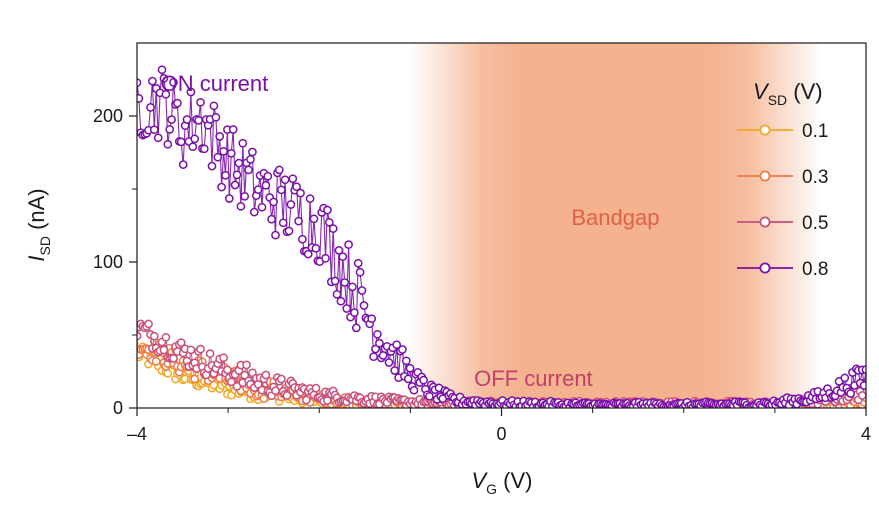 The width and height of the screenshot is (879, 508). Describe the element at coordinates (804, 91) in the screenshot. I see `legend-title-unit: (V)` at that location.